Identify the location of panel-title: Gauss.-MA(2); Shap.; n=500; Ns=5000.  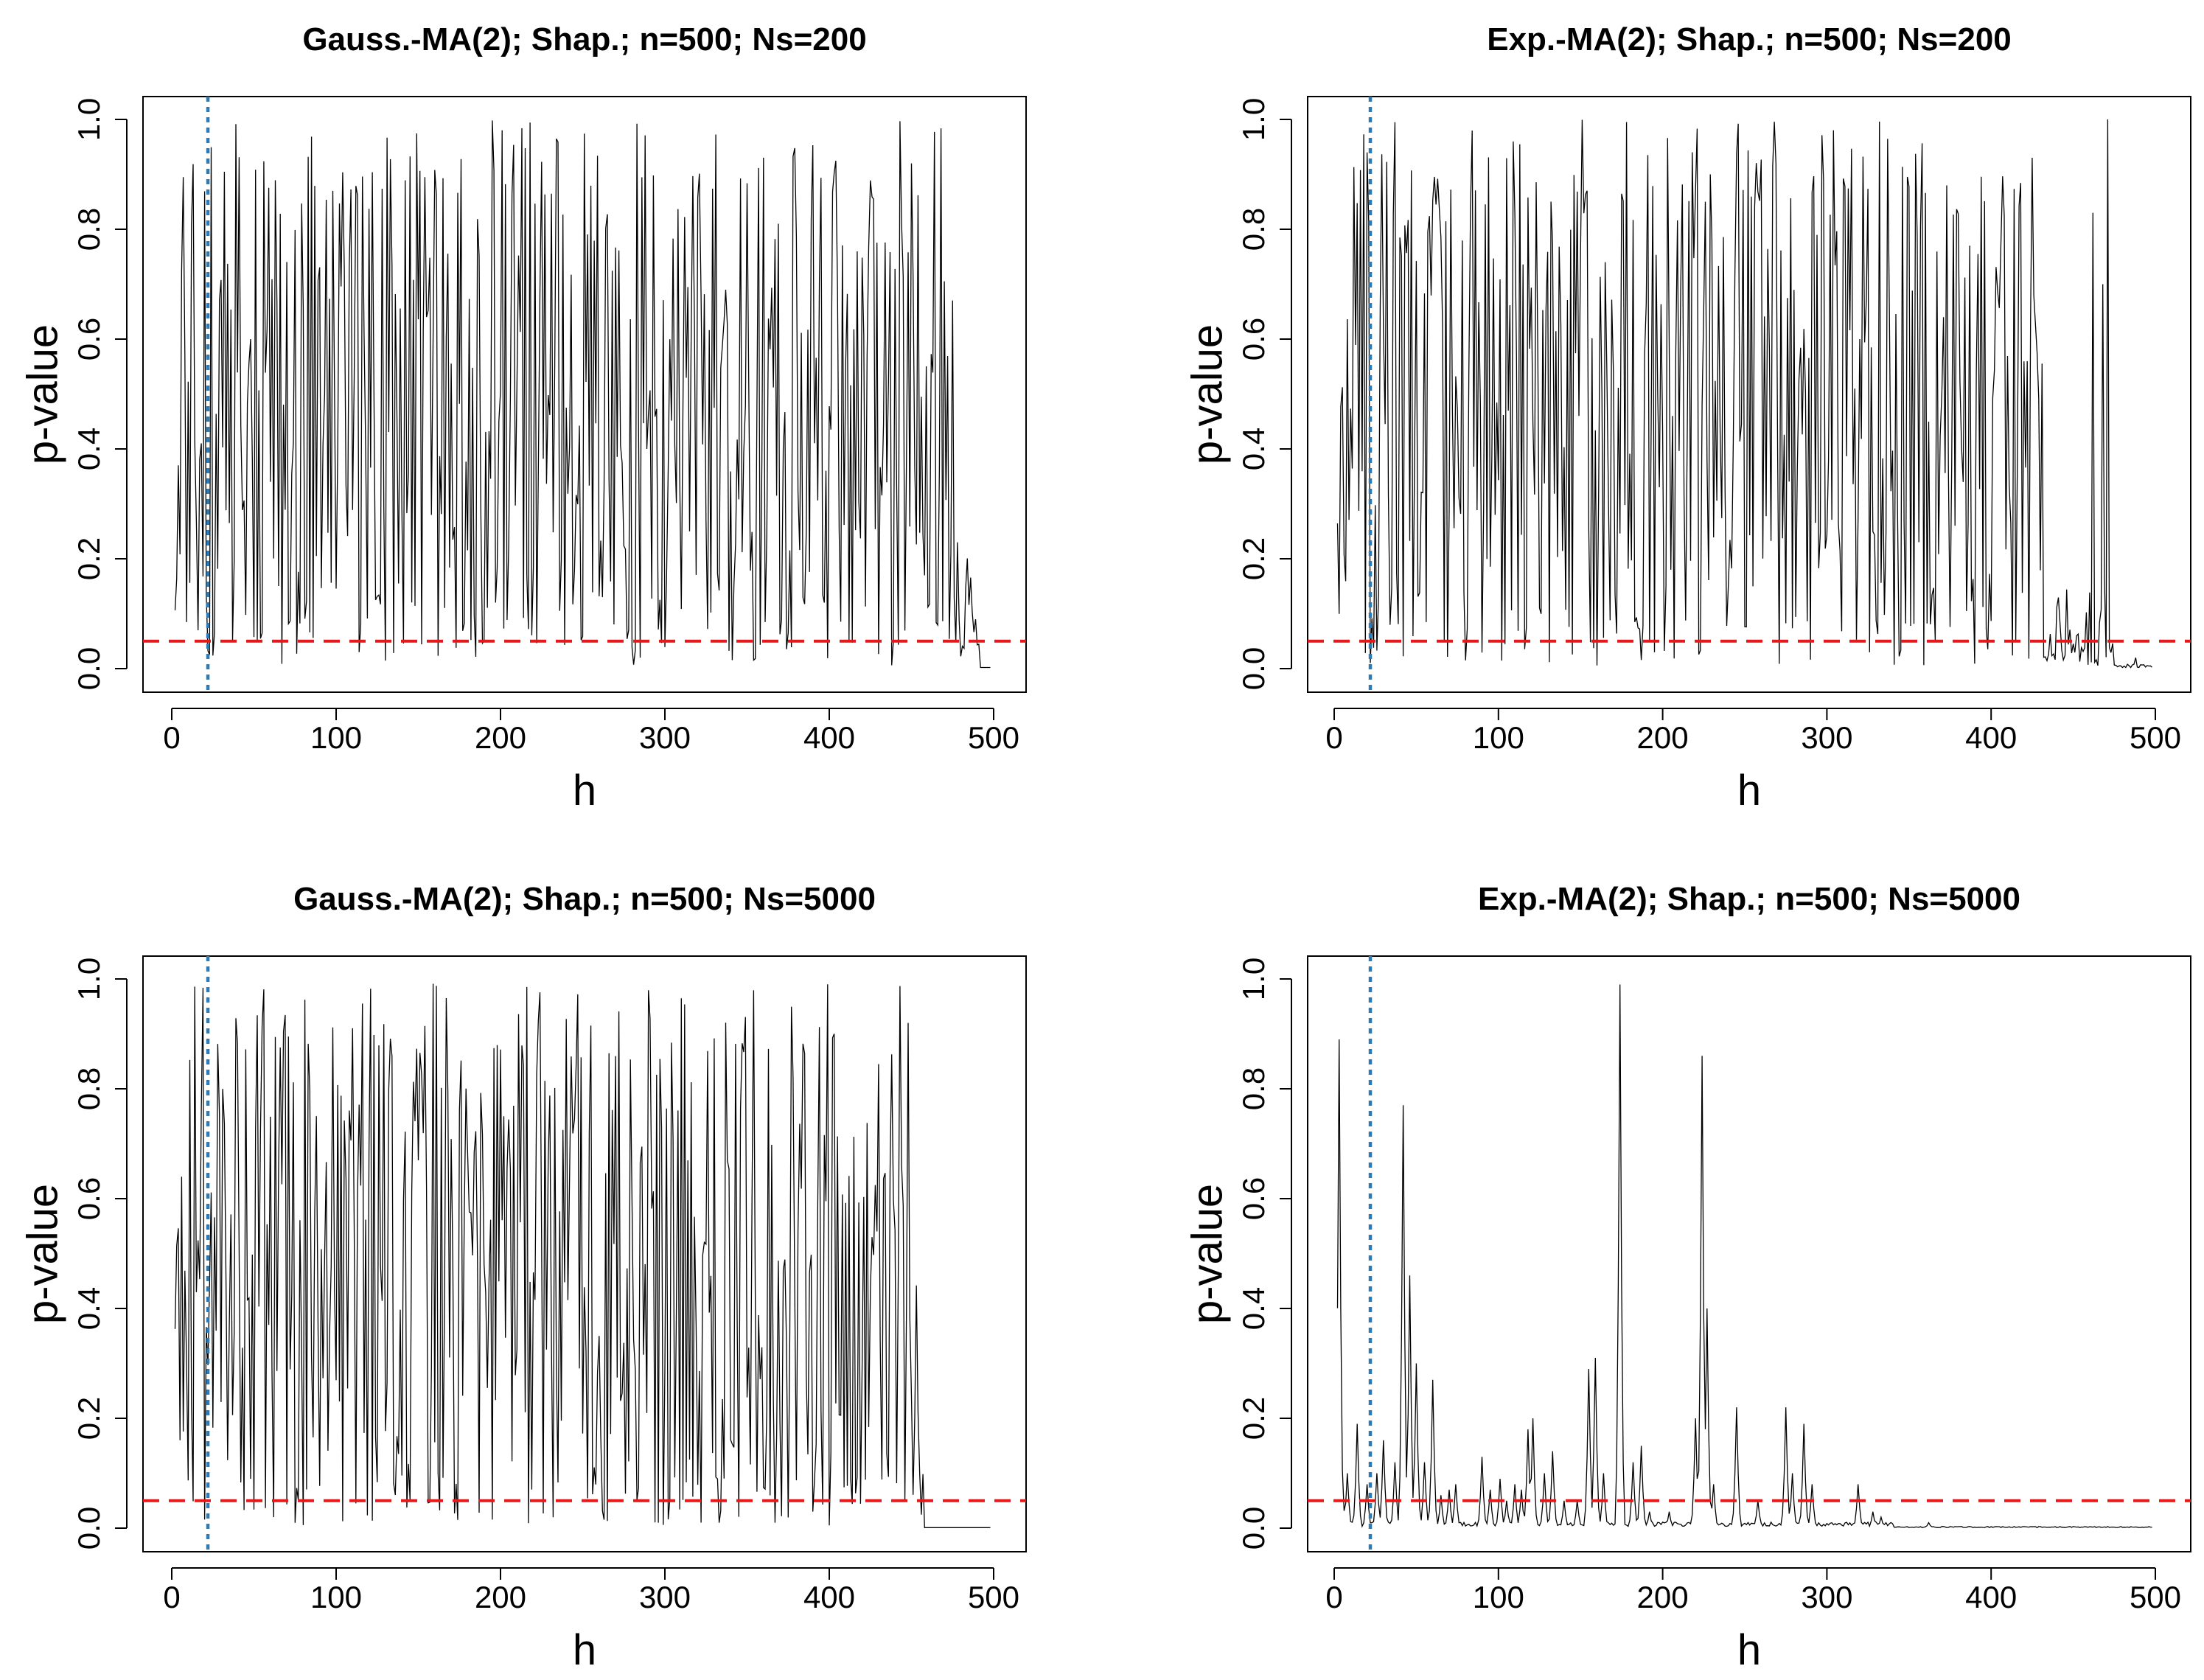
(584, 899).